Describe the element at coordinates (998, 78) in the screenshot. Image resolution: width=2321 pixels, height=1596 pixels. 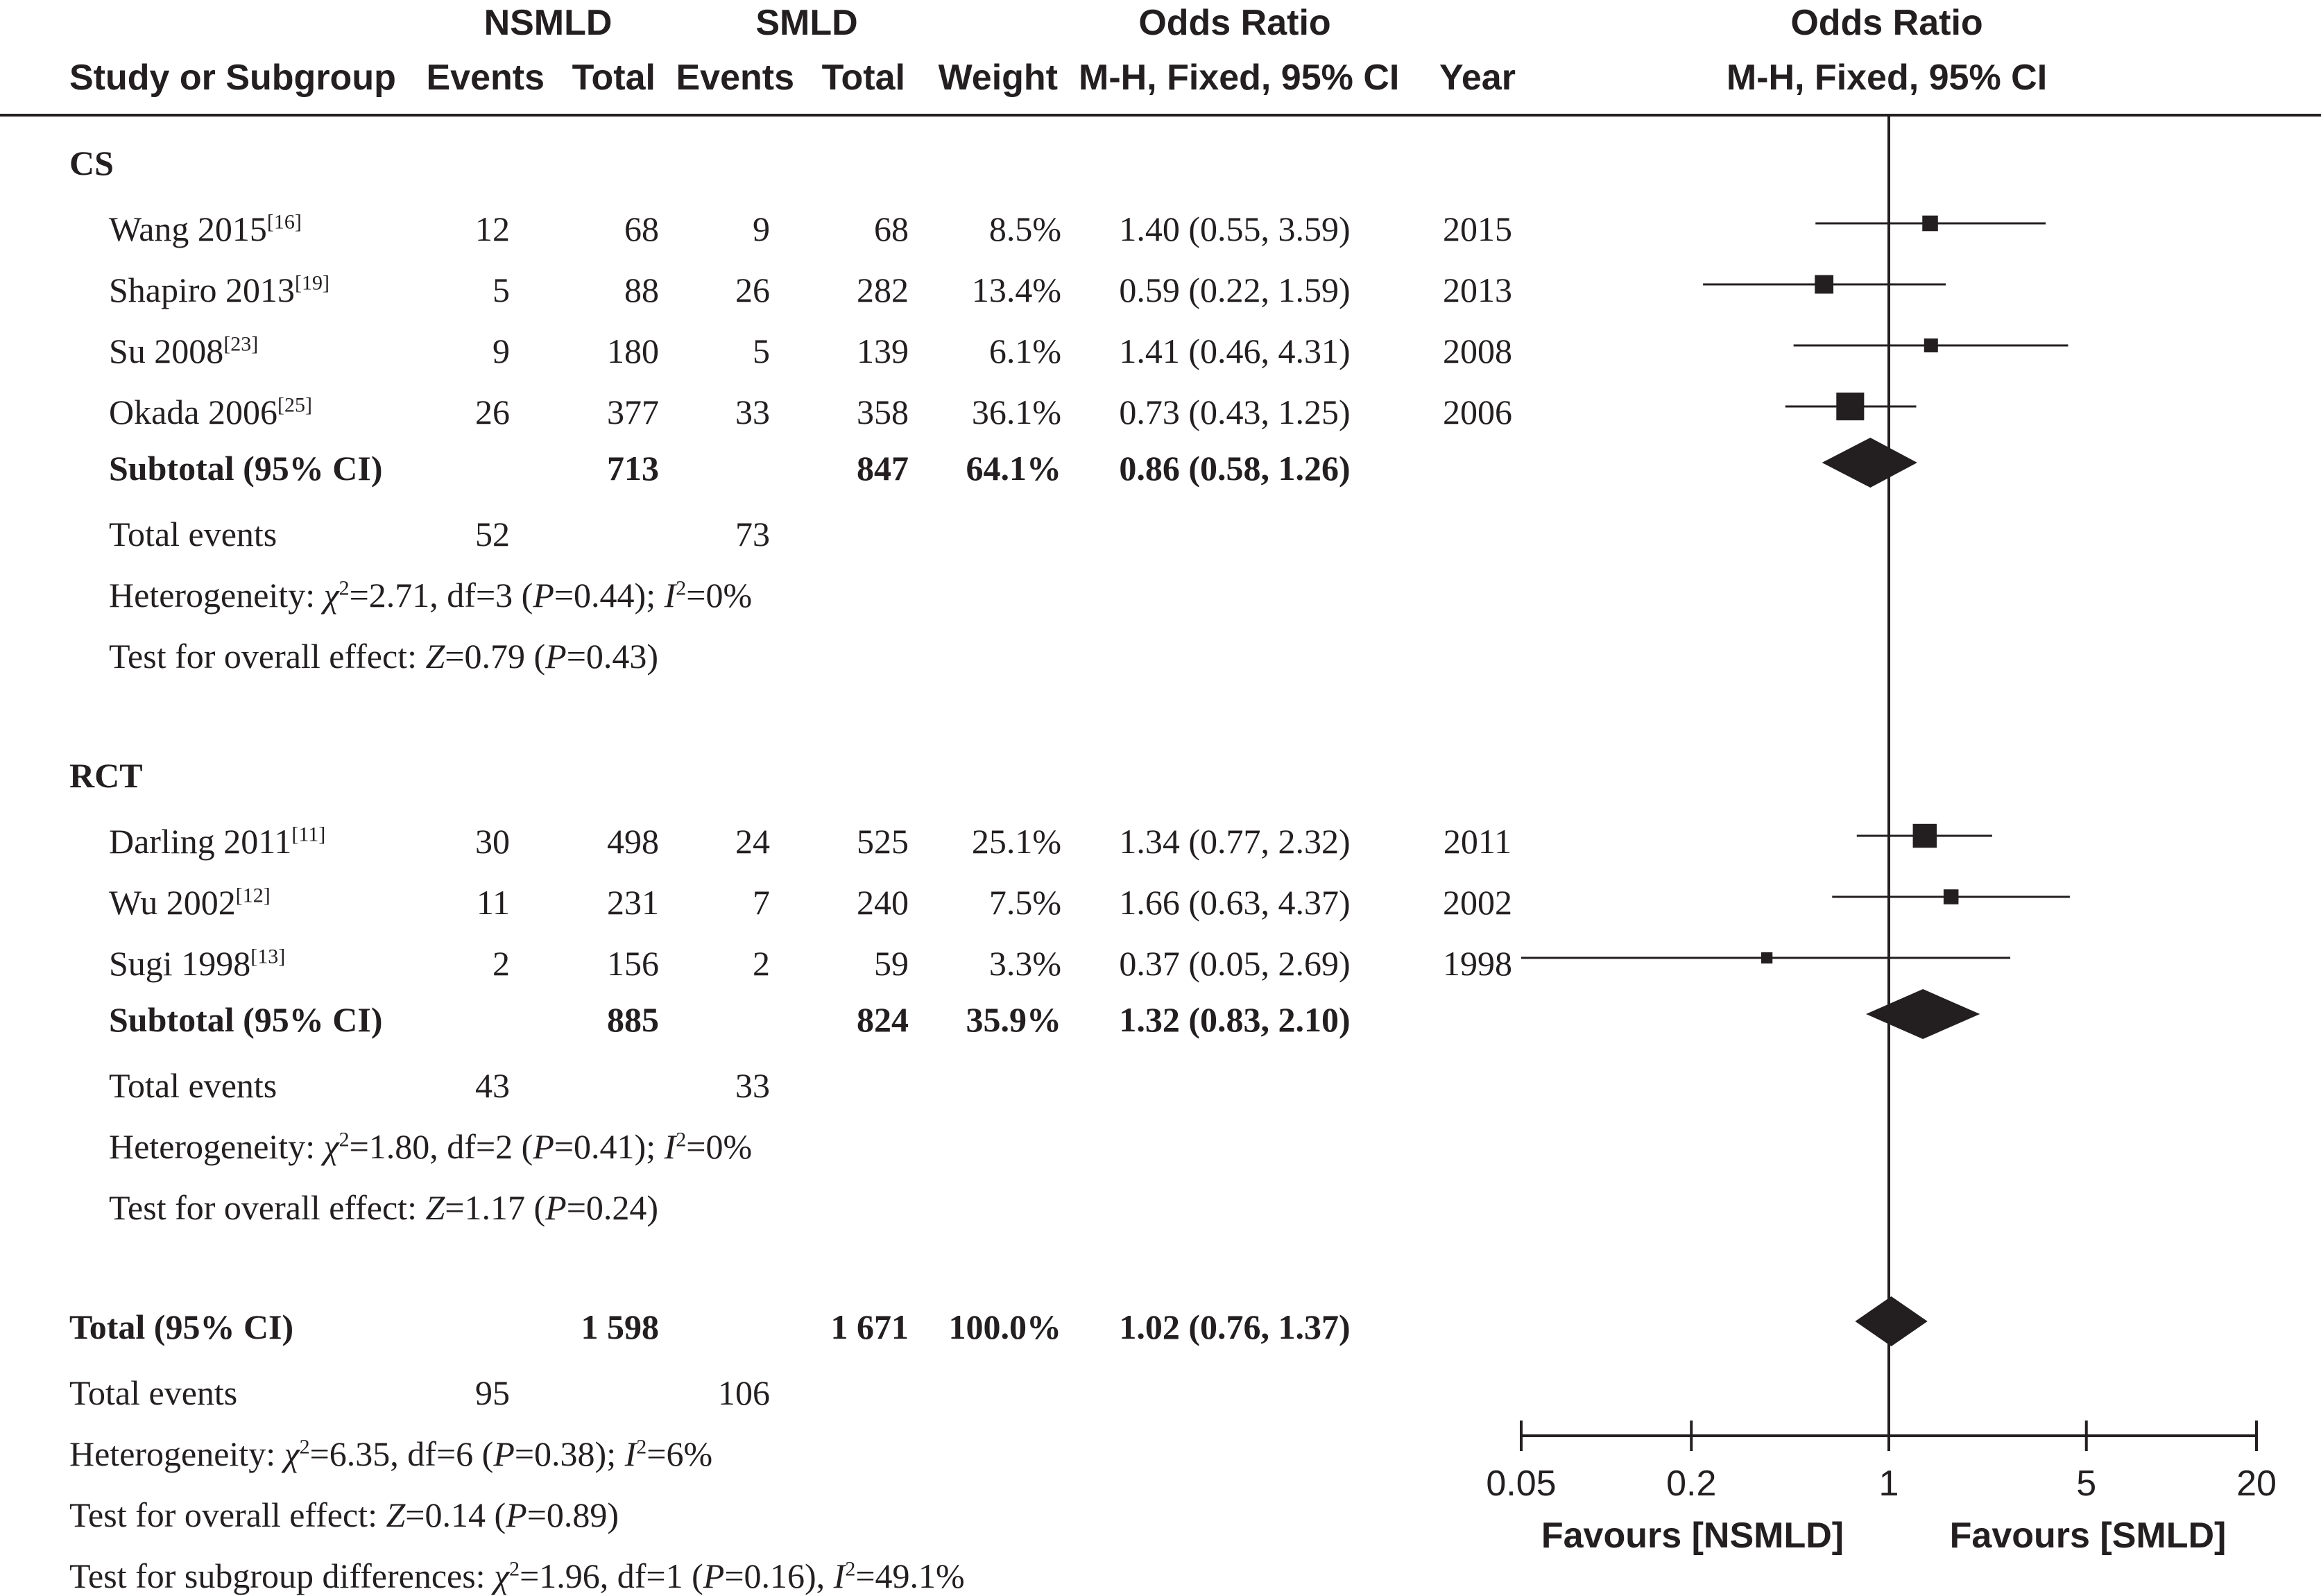
I see `header-weight: Weight` at that location.